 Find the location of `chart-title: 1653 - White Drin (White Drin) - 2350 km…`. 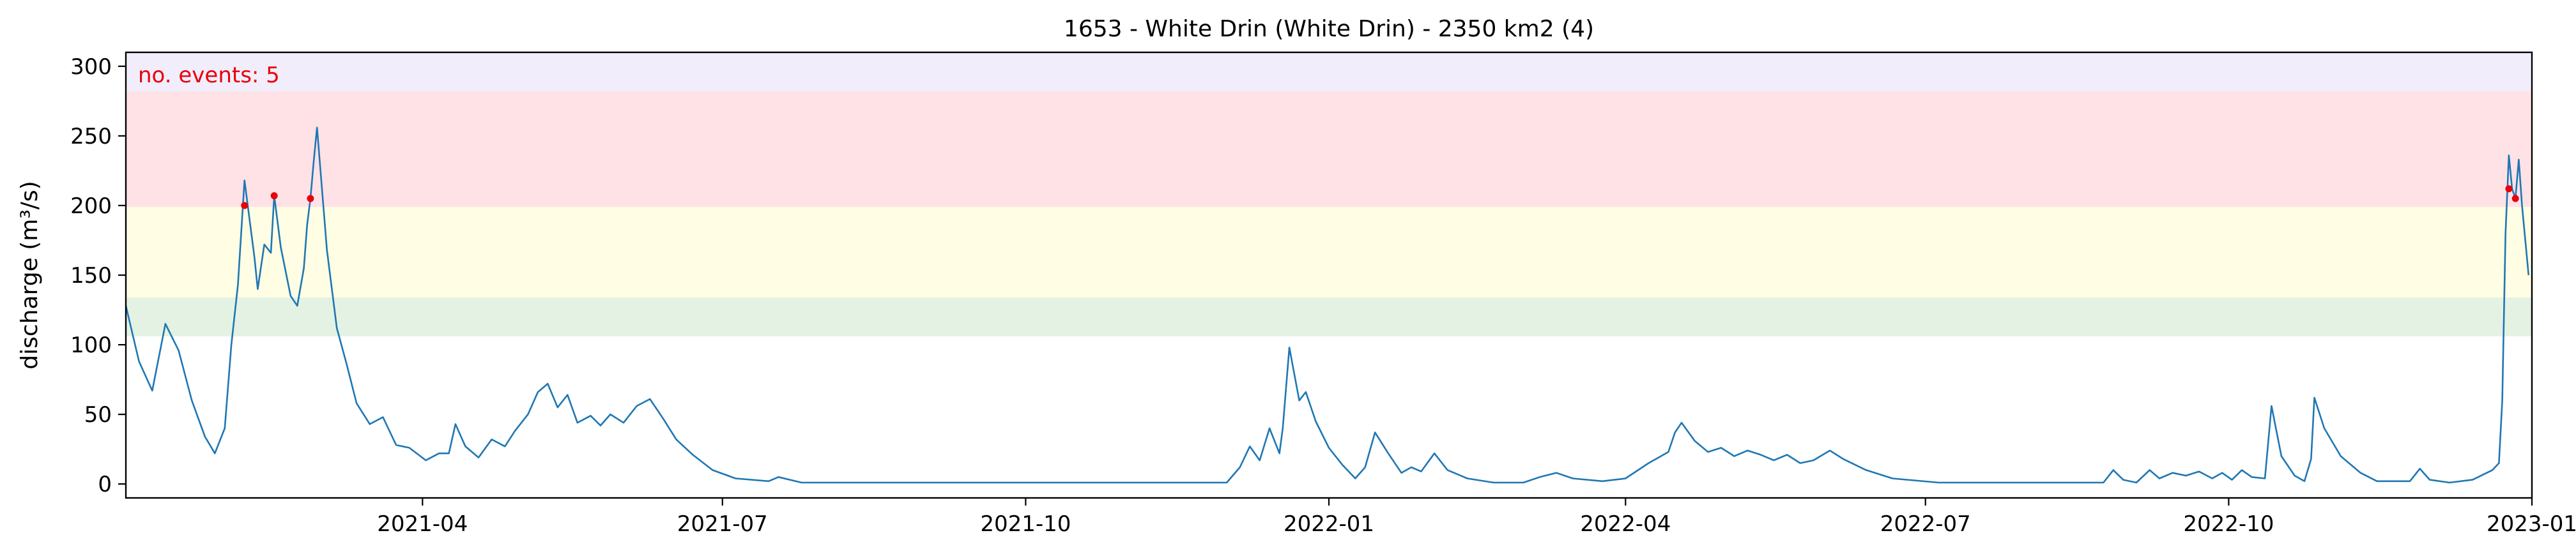

chart-title: 1653 - White Drin (White Drin) - 2350 km… is located at coordinates (1329, 29).